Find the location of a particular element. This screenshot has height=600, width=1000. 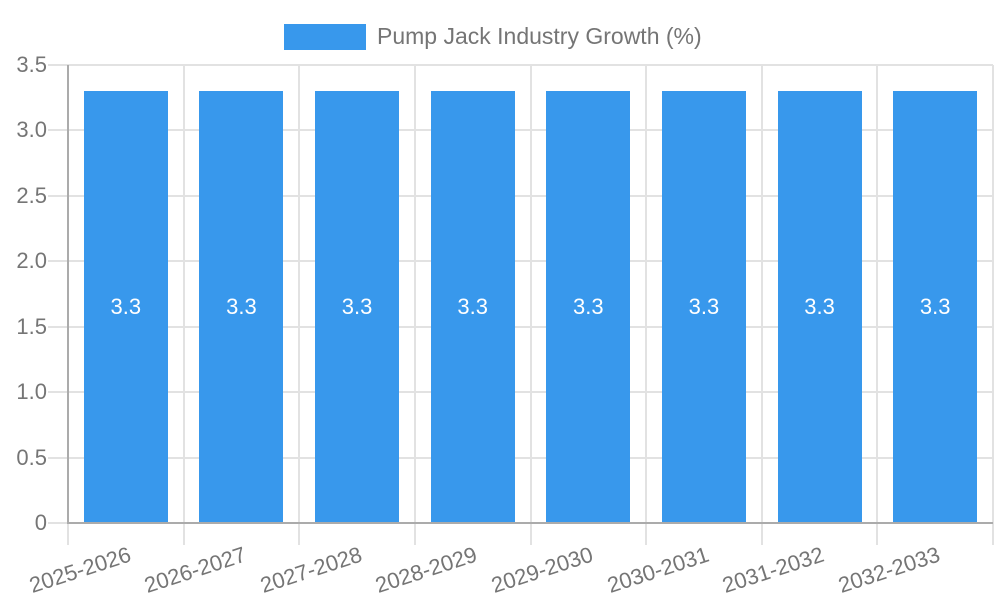

legend-swatch is located at coordinates (325, 36).